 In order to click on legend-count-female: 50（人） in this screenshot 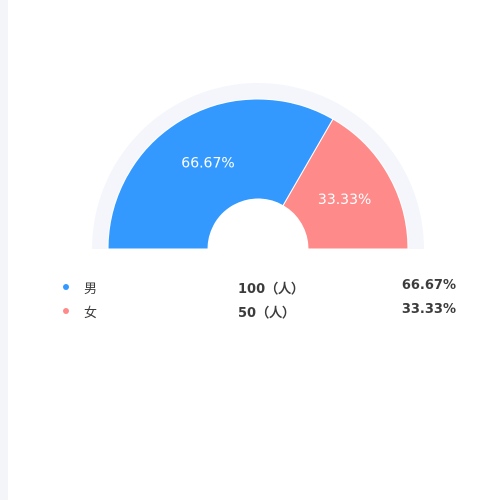, I will do `click(267, 313)`.